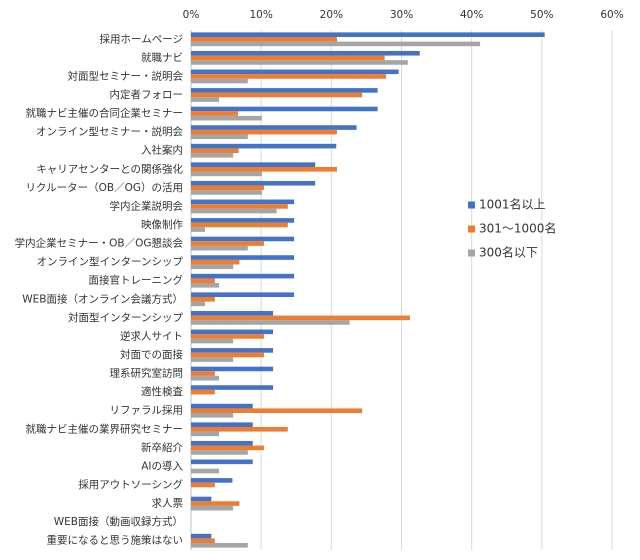  I want to click on x-tick-label: 20%, so click(331, 15).